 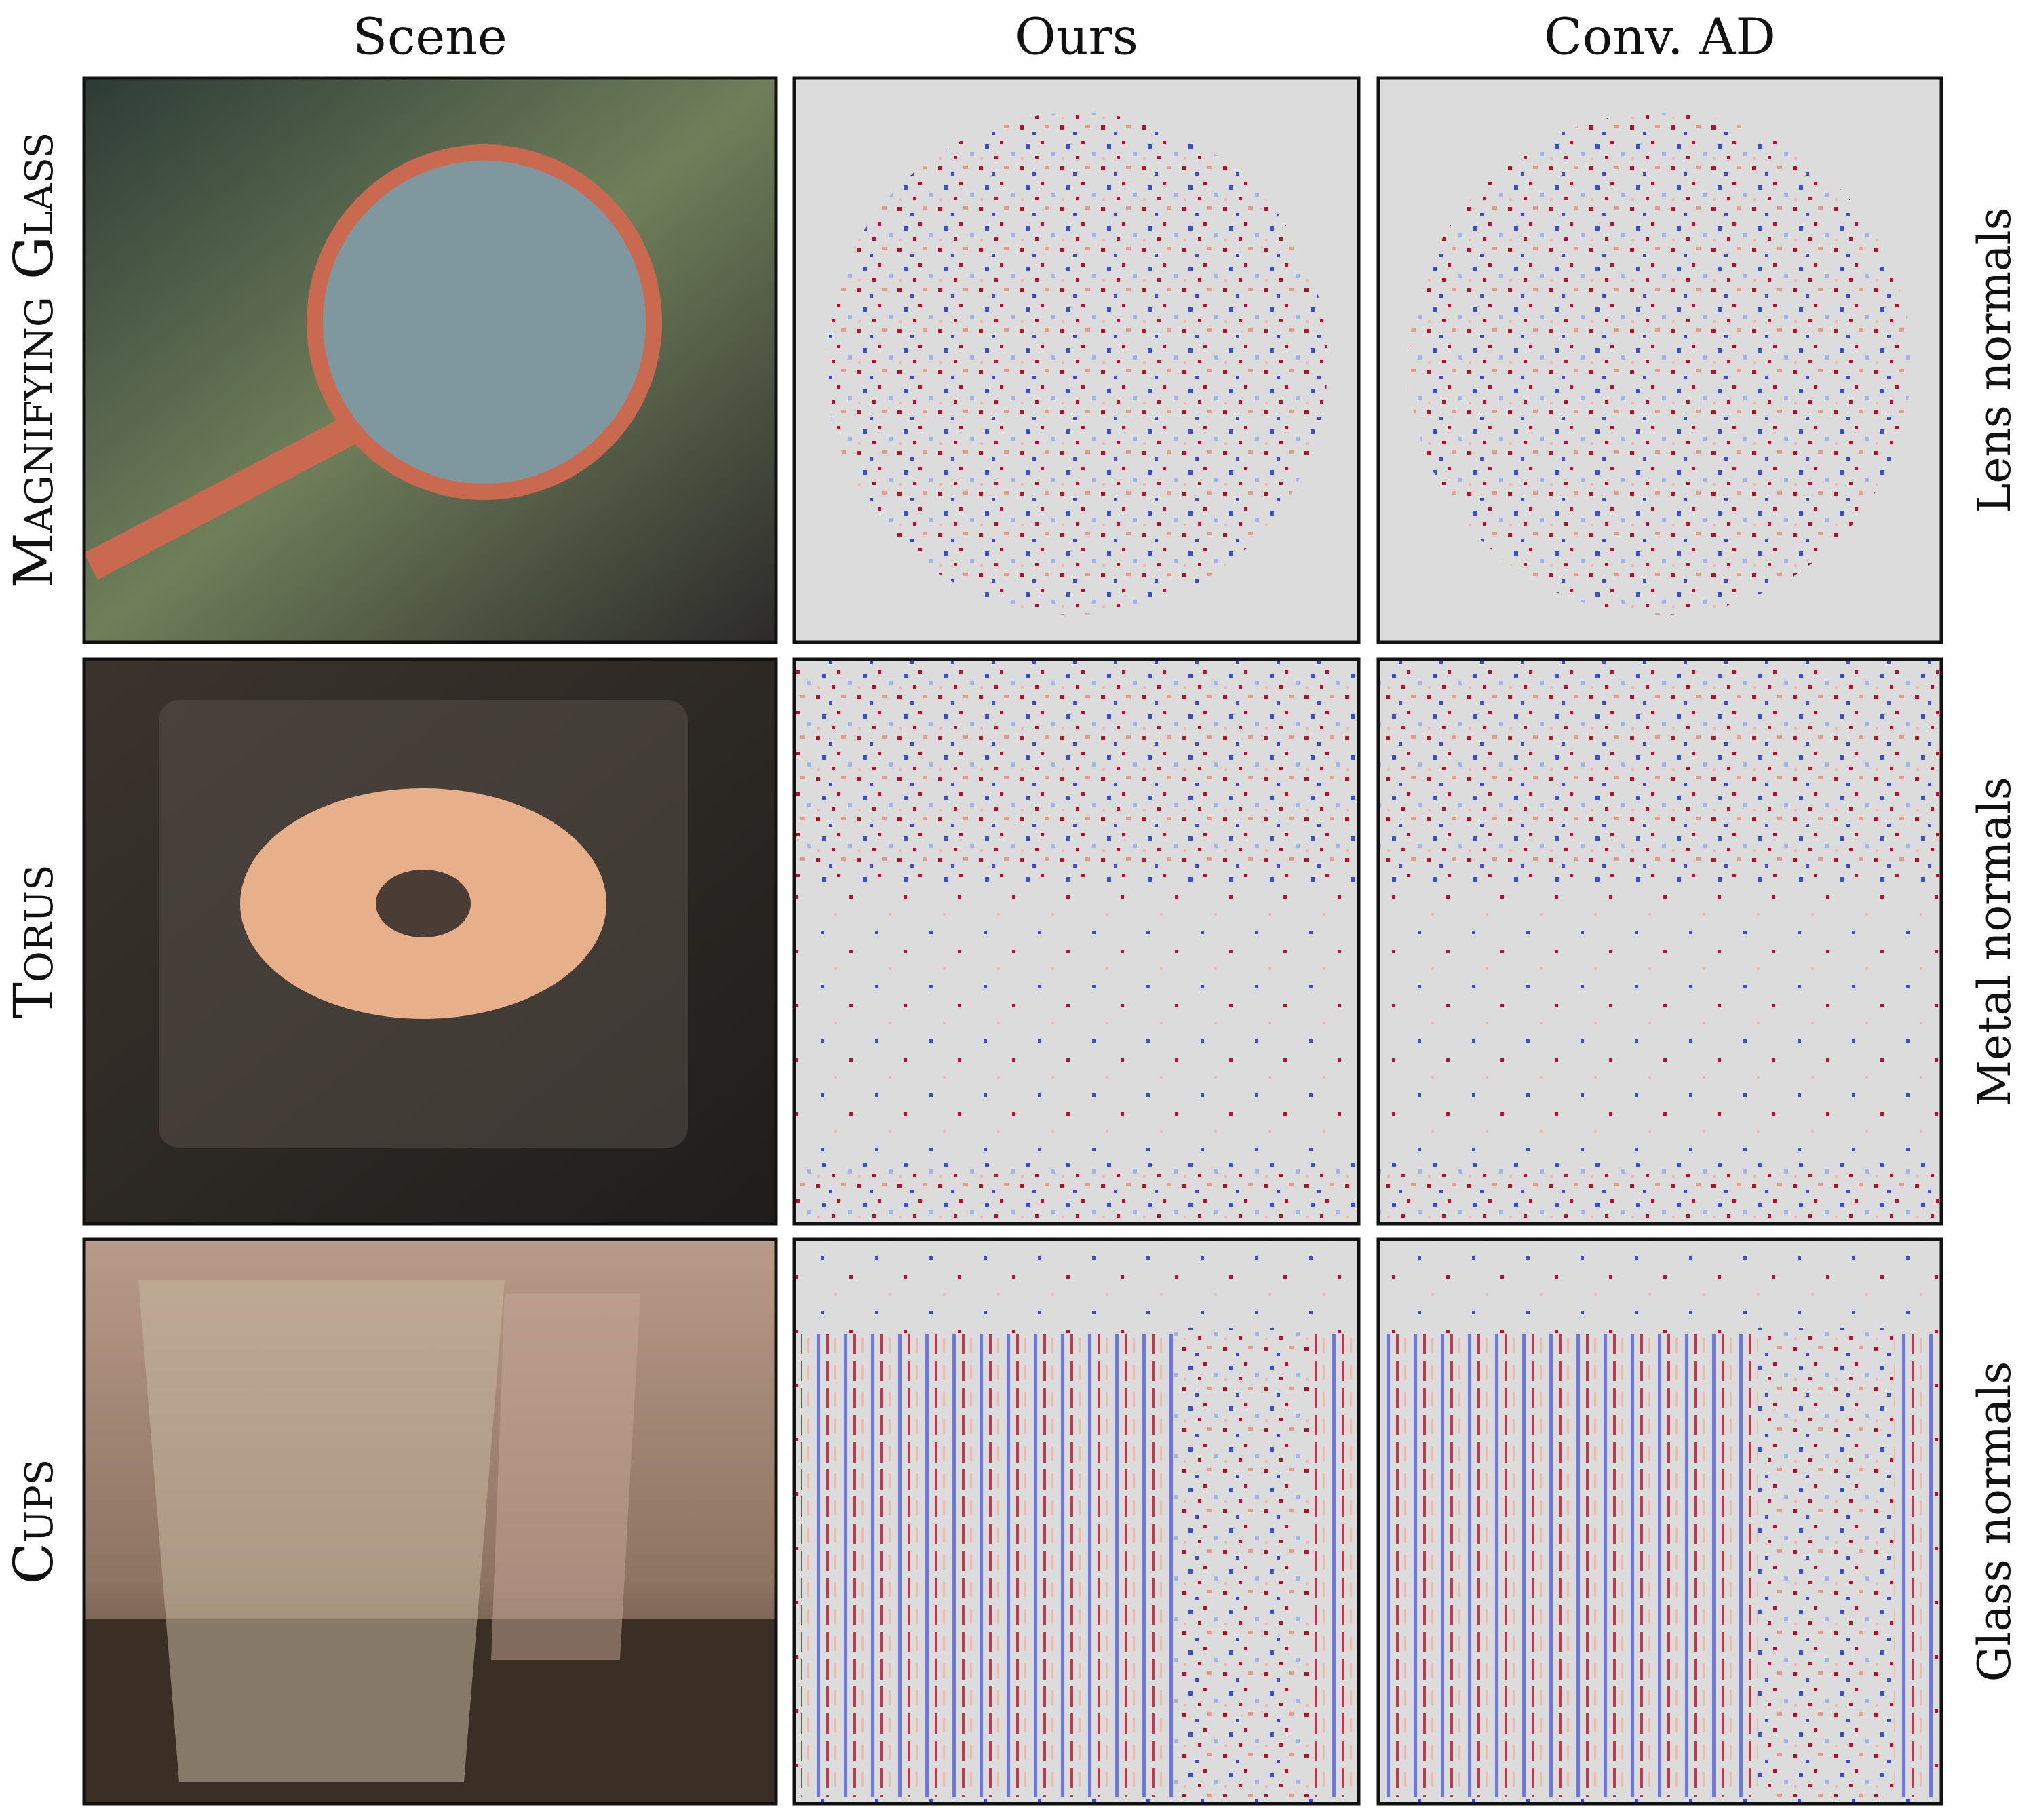 I want to click on lens, so click(x=484, y=322).